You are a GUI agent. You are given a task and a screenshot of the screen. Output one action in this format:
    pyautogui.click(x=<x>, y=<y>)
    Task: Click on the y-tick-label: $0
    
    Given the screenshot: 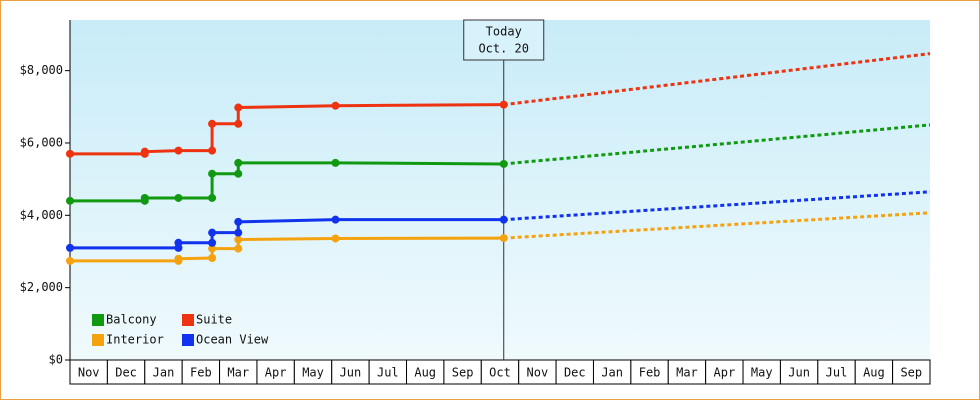 What is the action you would take?
    pyautogui.click(x=56, y=360)
    